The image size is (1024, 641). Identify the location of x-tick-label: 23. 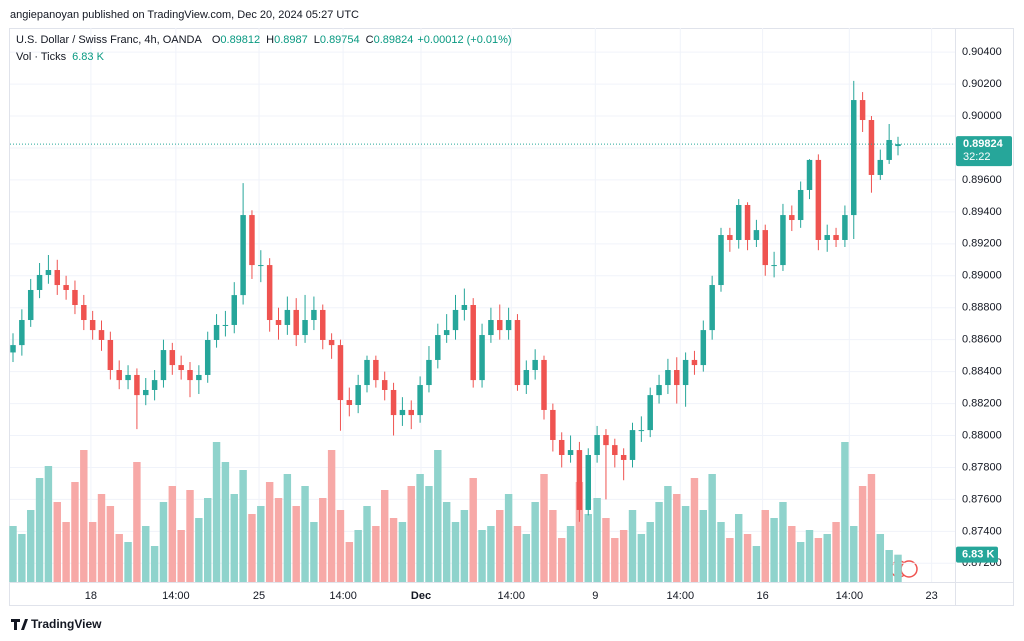
(932, 596).